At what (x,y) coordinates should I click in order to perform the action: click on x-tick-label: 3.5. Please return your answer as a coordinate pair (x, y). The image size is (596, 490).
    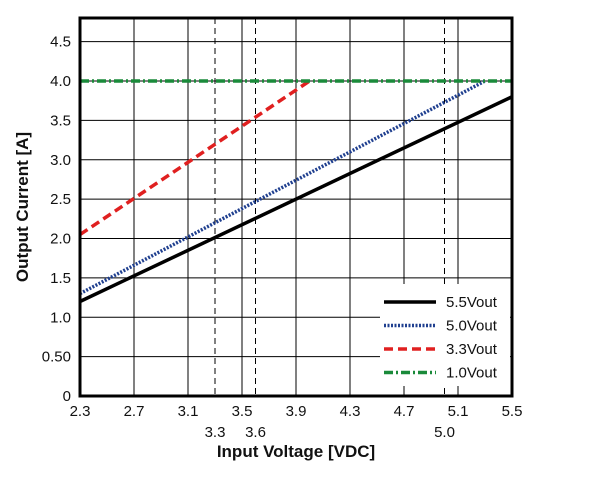
    Looking at the image, I should click on (242, 411).